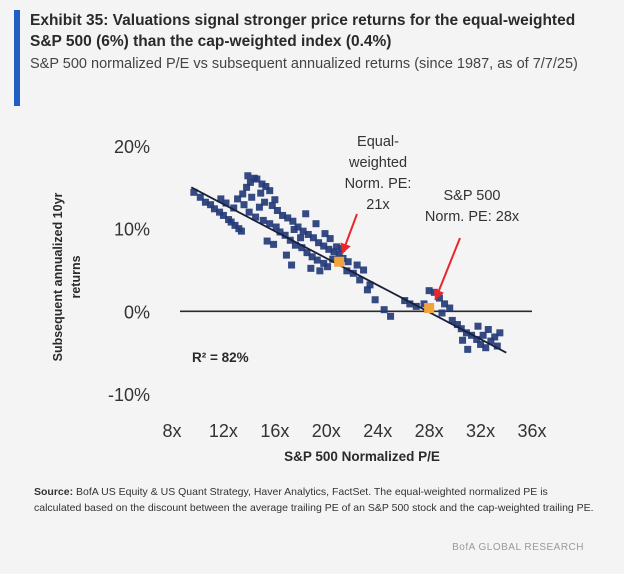  Describe the element at coordinates (378, 142) in the screenshot. I see `equal-weighted-annotation-line: Equal-` at that location.